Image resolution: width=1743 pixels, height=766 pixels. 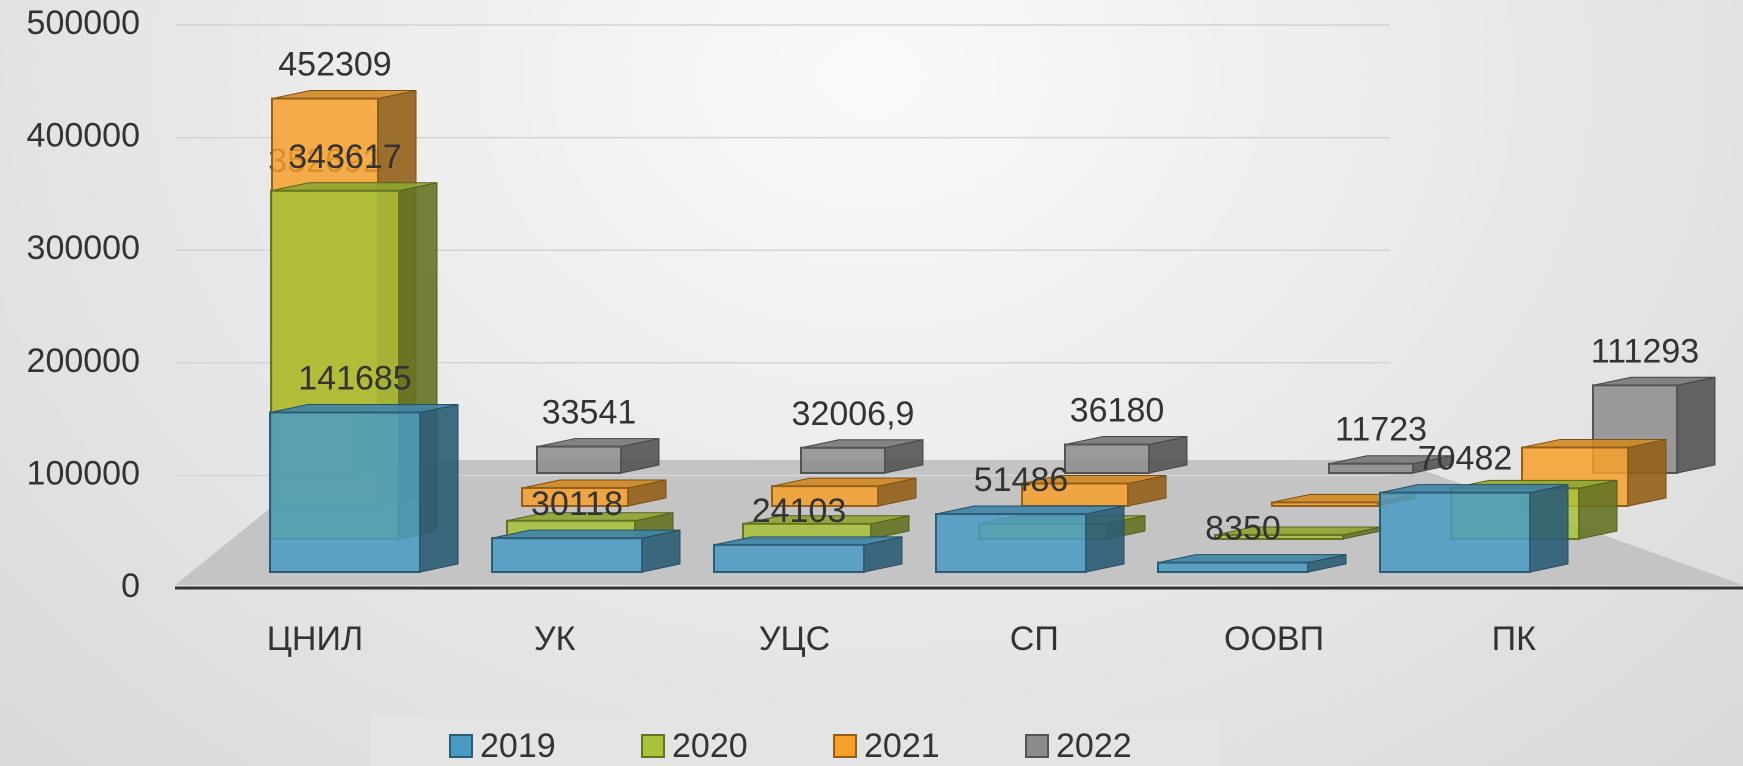 I want to click on data-label: 51486, so click(x=1021, y=480).